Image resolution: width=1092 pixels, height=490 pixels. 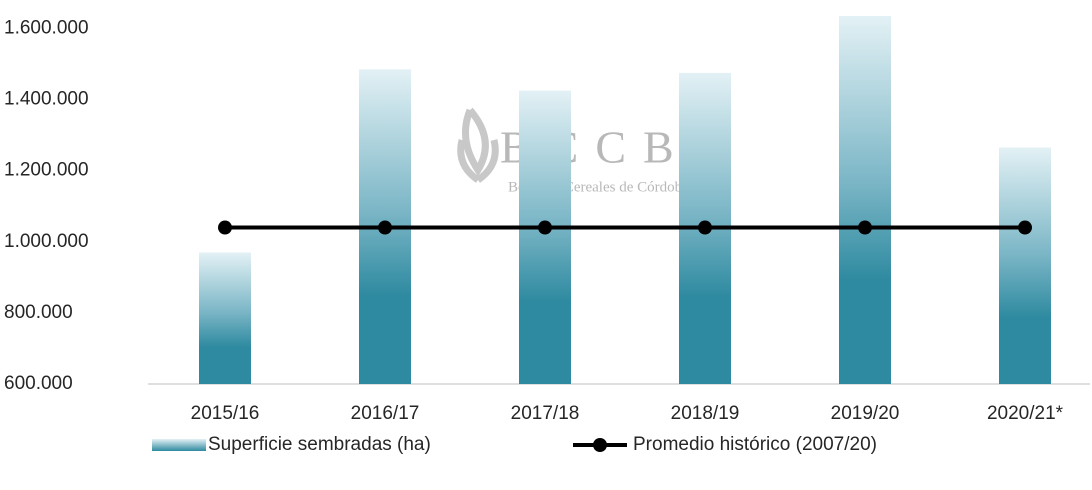 What do you see at coordinates (46, 241) in the screenshot?
I see `y-tick-label: 1.000.000` at bounding box center [46, 241].